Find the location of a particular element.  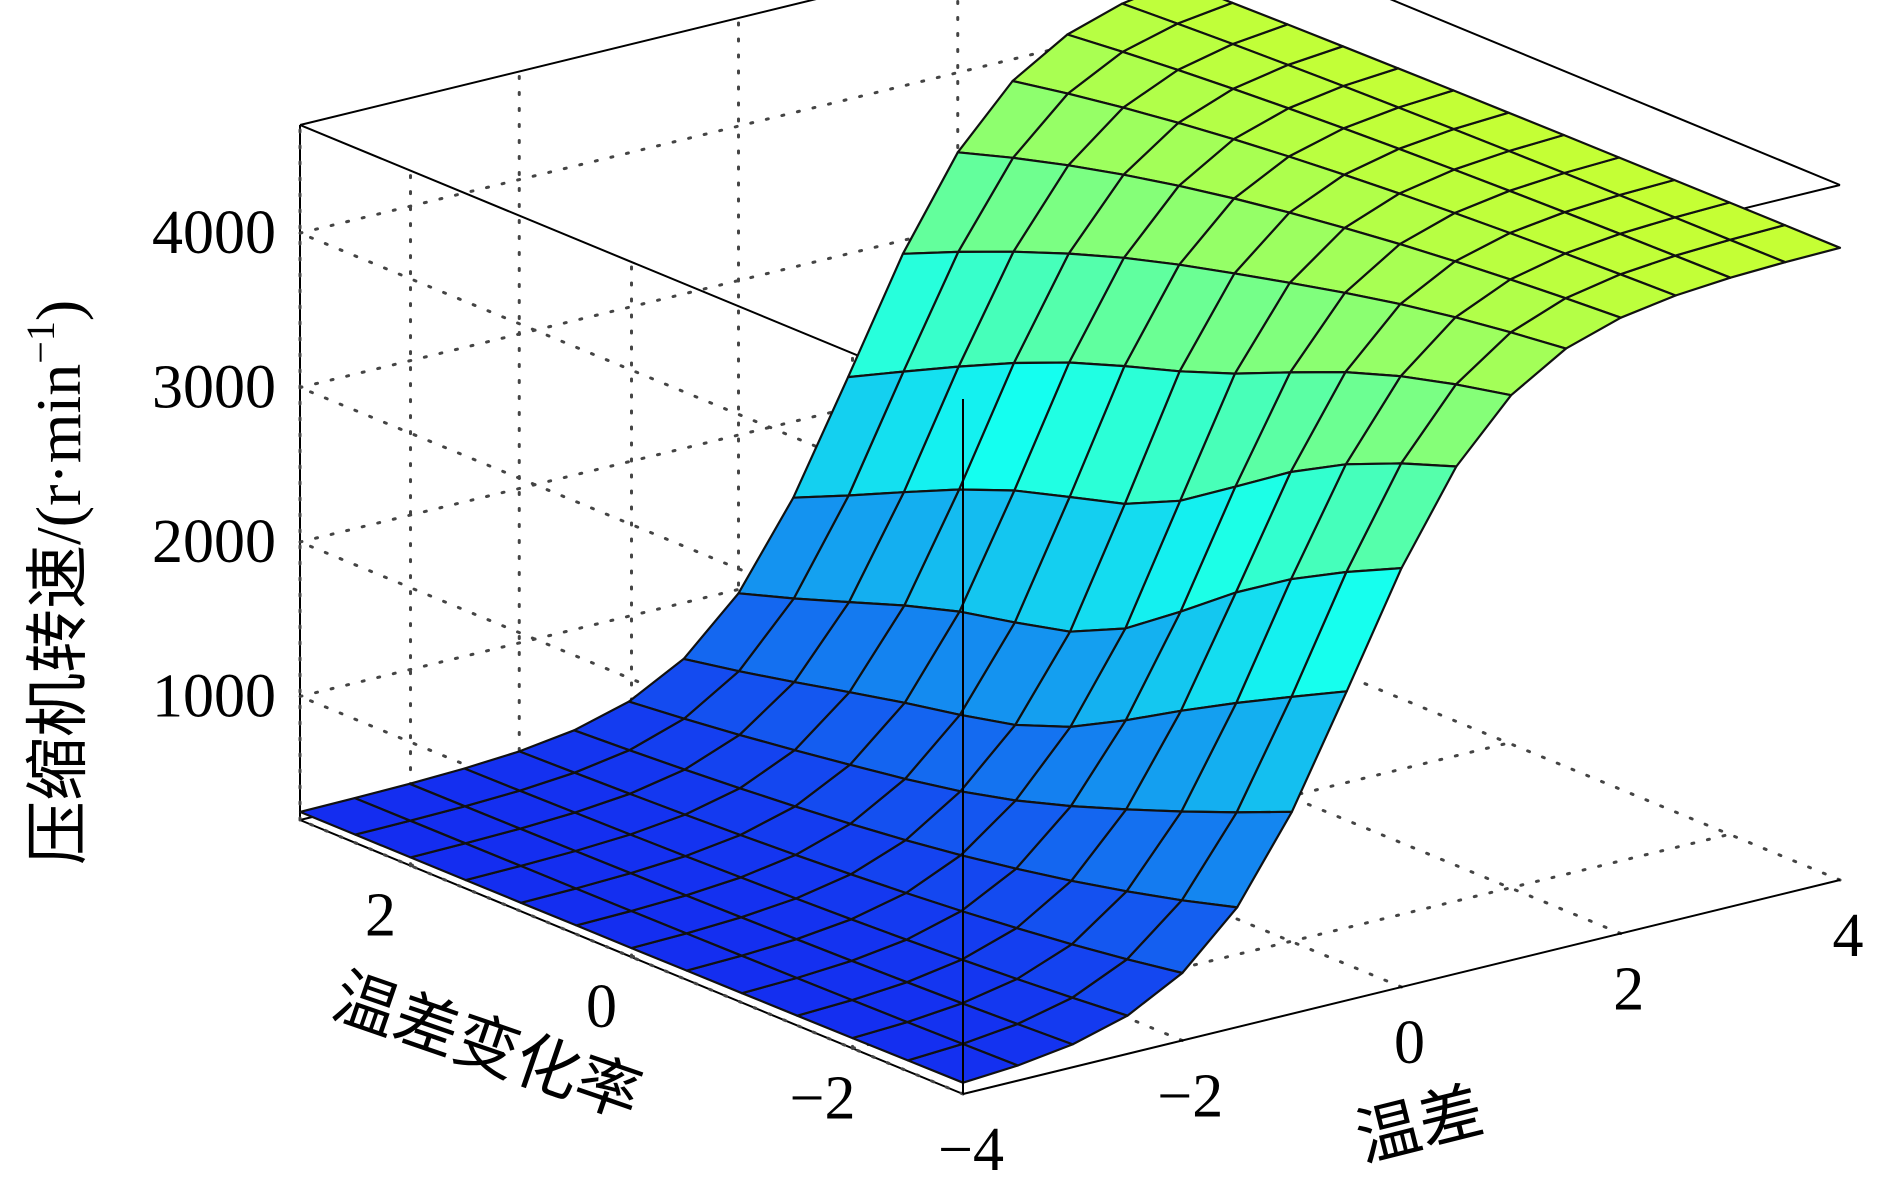

x-tick-label: 4 is located at coordinates (1848, 936).